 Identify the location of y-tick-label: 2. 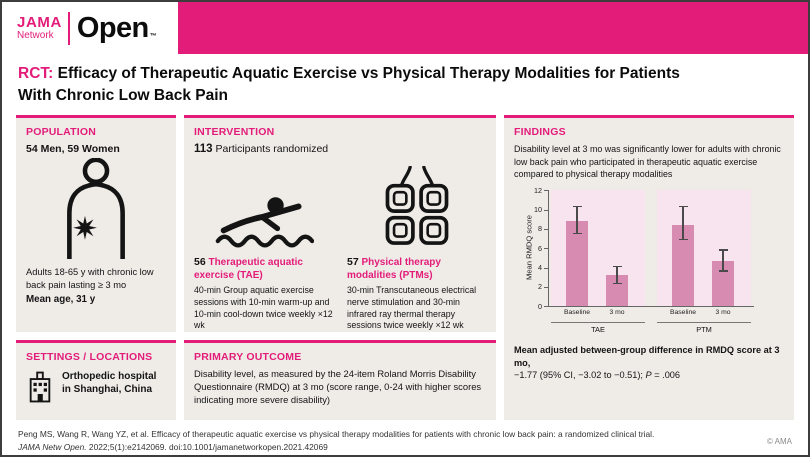
(540, 287).